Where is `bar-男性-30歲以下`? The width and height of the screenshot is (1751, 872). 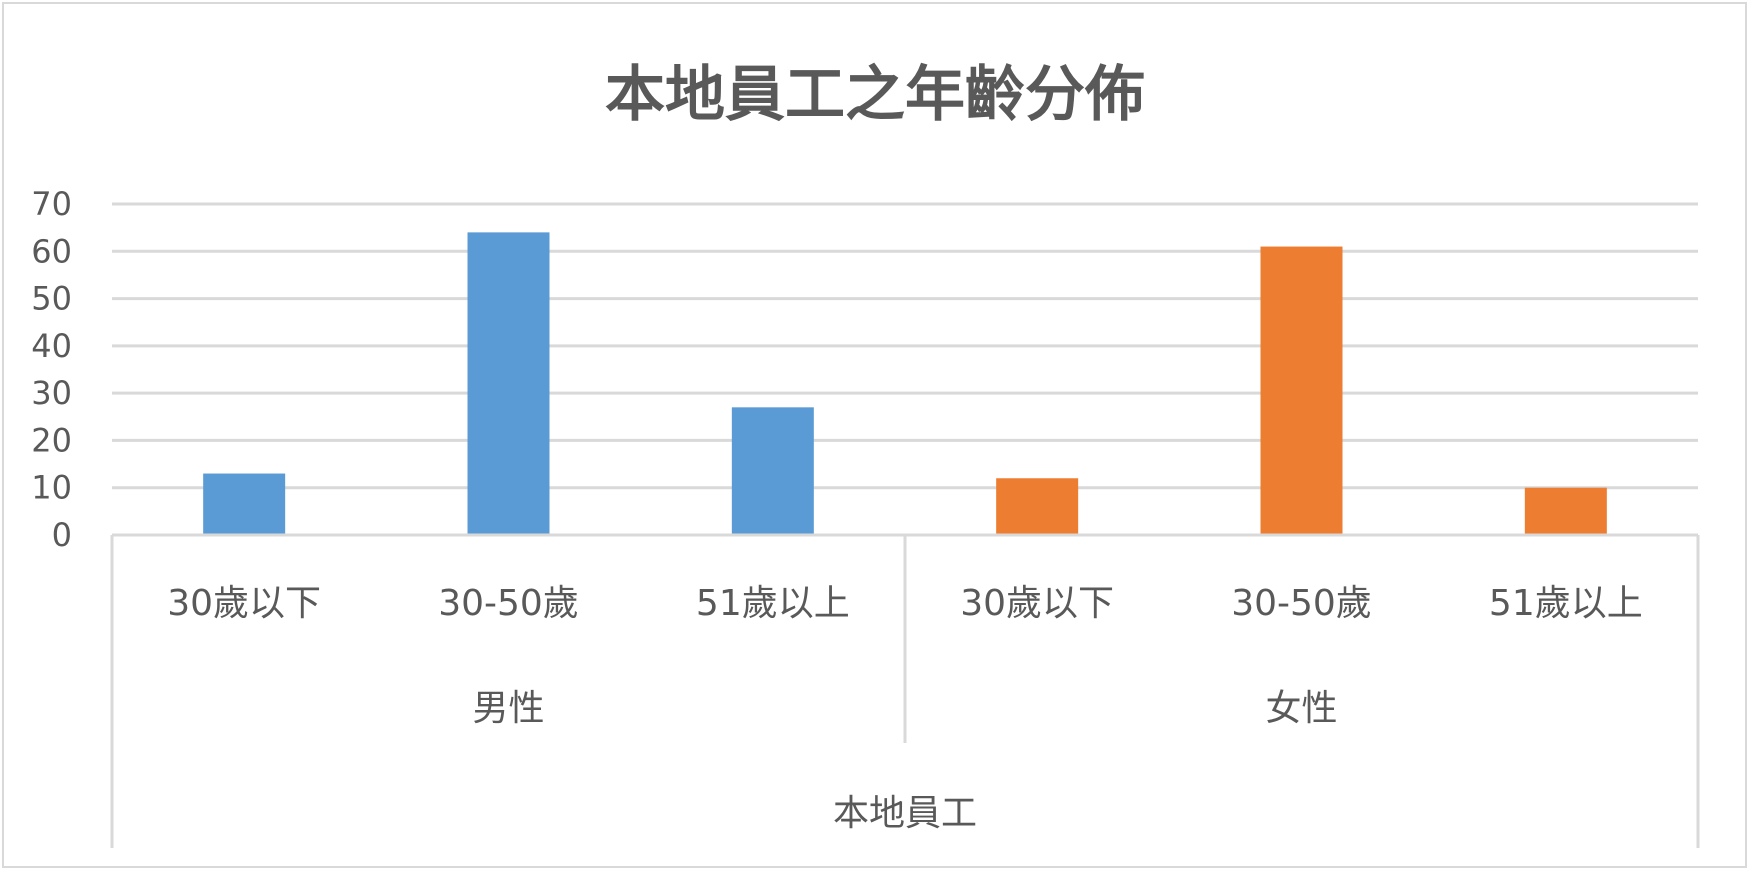
bar-男性-30歲以下 is located at coordinates (244, 504).